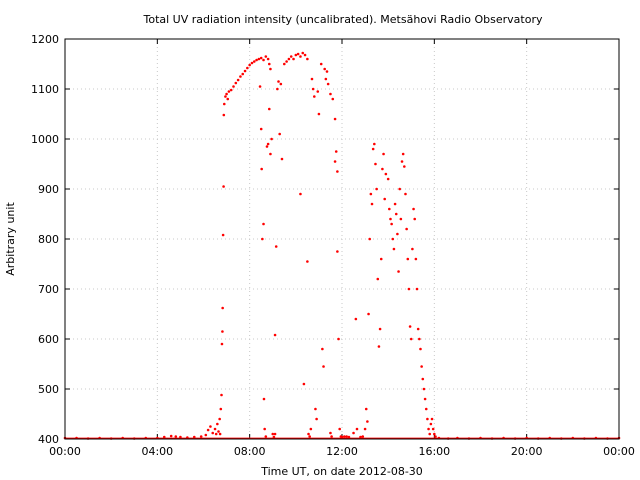 The image size is (640, 480). Describe the element at coordinates (45, 239) in the screenshot. I see `y-tick-labels: 400 500 600 700 800 900 1000 1100 1200` at that location.